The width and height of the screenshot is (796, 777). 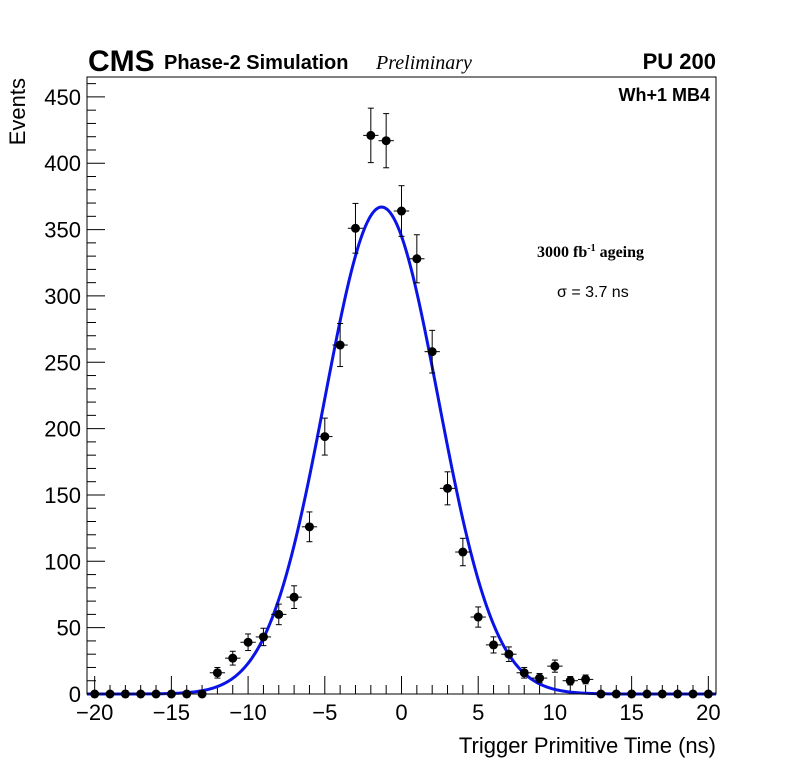 What do you see at coordinates (247, 712) in the screenshot?
I see `x-tick-label: −10` at bounding box center [247, 712].